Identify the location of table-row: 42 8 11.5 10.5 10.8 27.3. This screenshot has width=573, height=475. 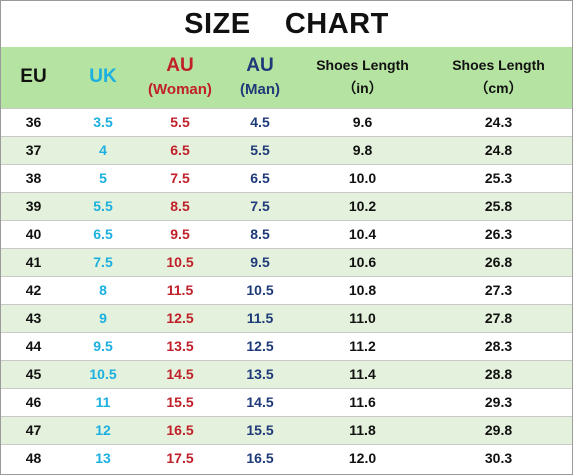
(286, 289).